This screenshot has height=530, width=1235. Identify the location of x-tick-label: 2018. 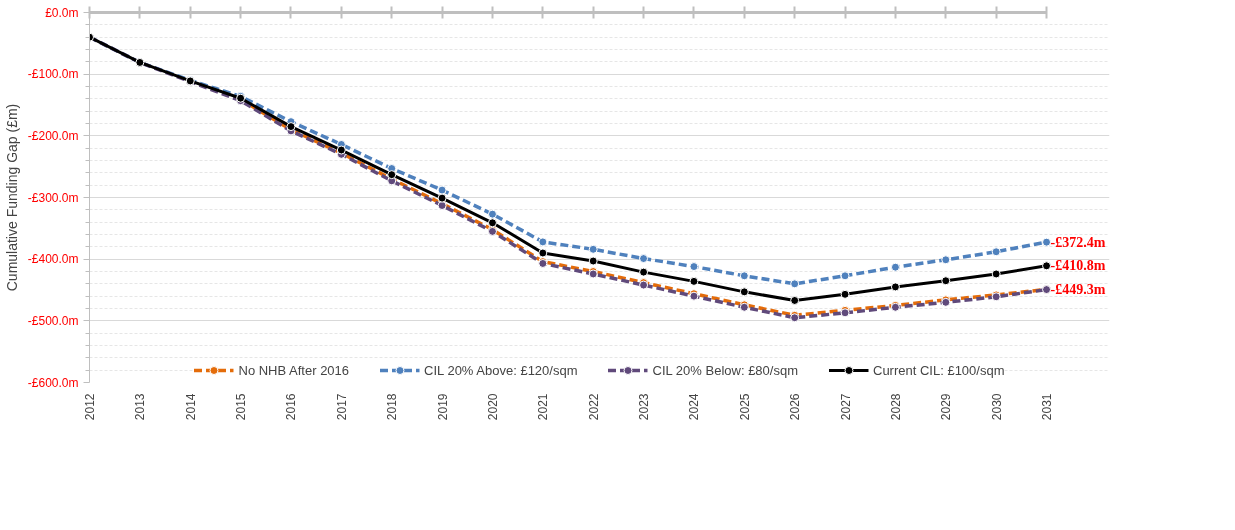
(392, 407).